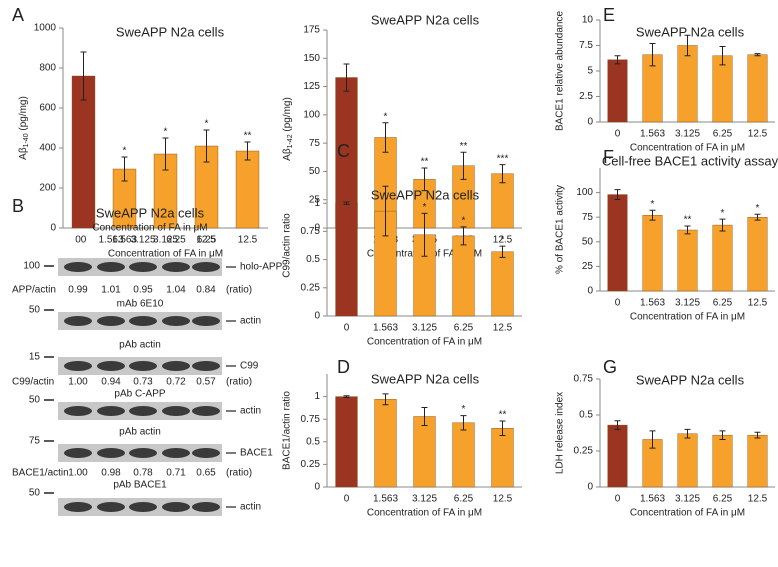 This screenshot has height=567, width=778. I want to click on y-tick-label: 100, so click(311, 114).